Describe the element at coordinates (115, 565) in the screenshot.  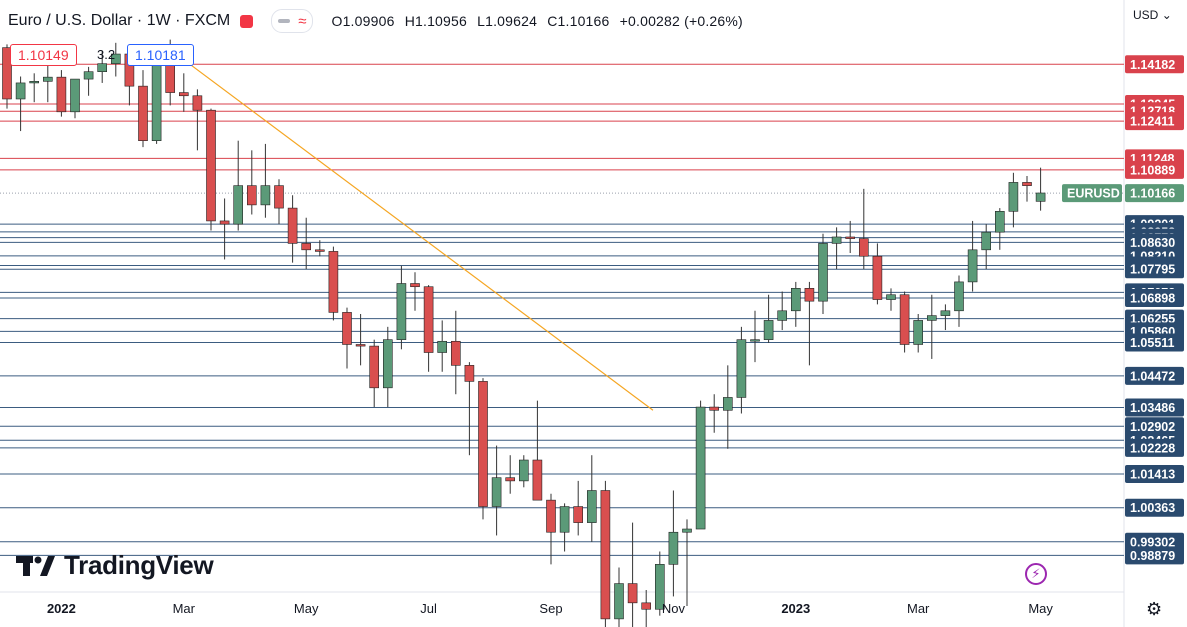
I see `tradingview-logo: TradingView` at that location.